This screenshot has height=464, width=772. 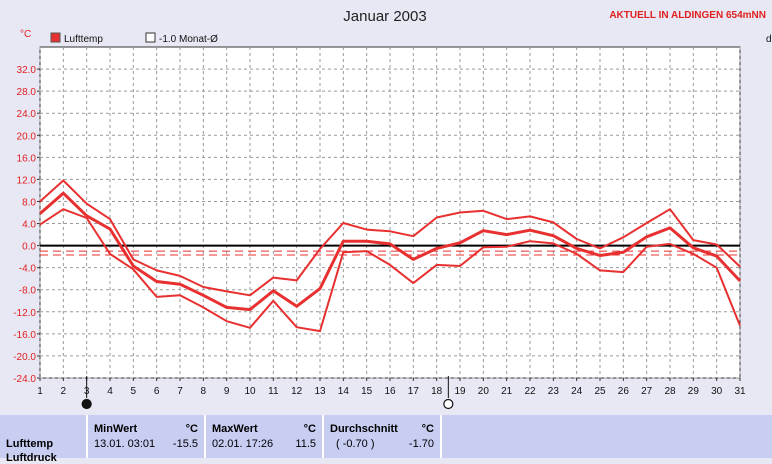 I want to click on x-tick-label: 21, so click(x=507, y=391).